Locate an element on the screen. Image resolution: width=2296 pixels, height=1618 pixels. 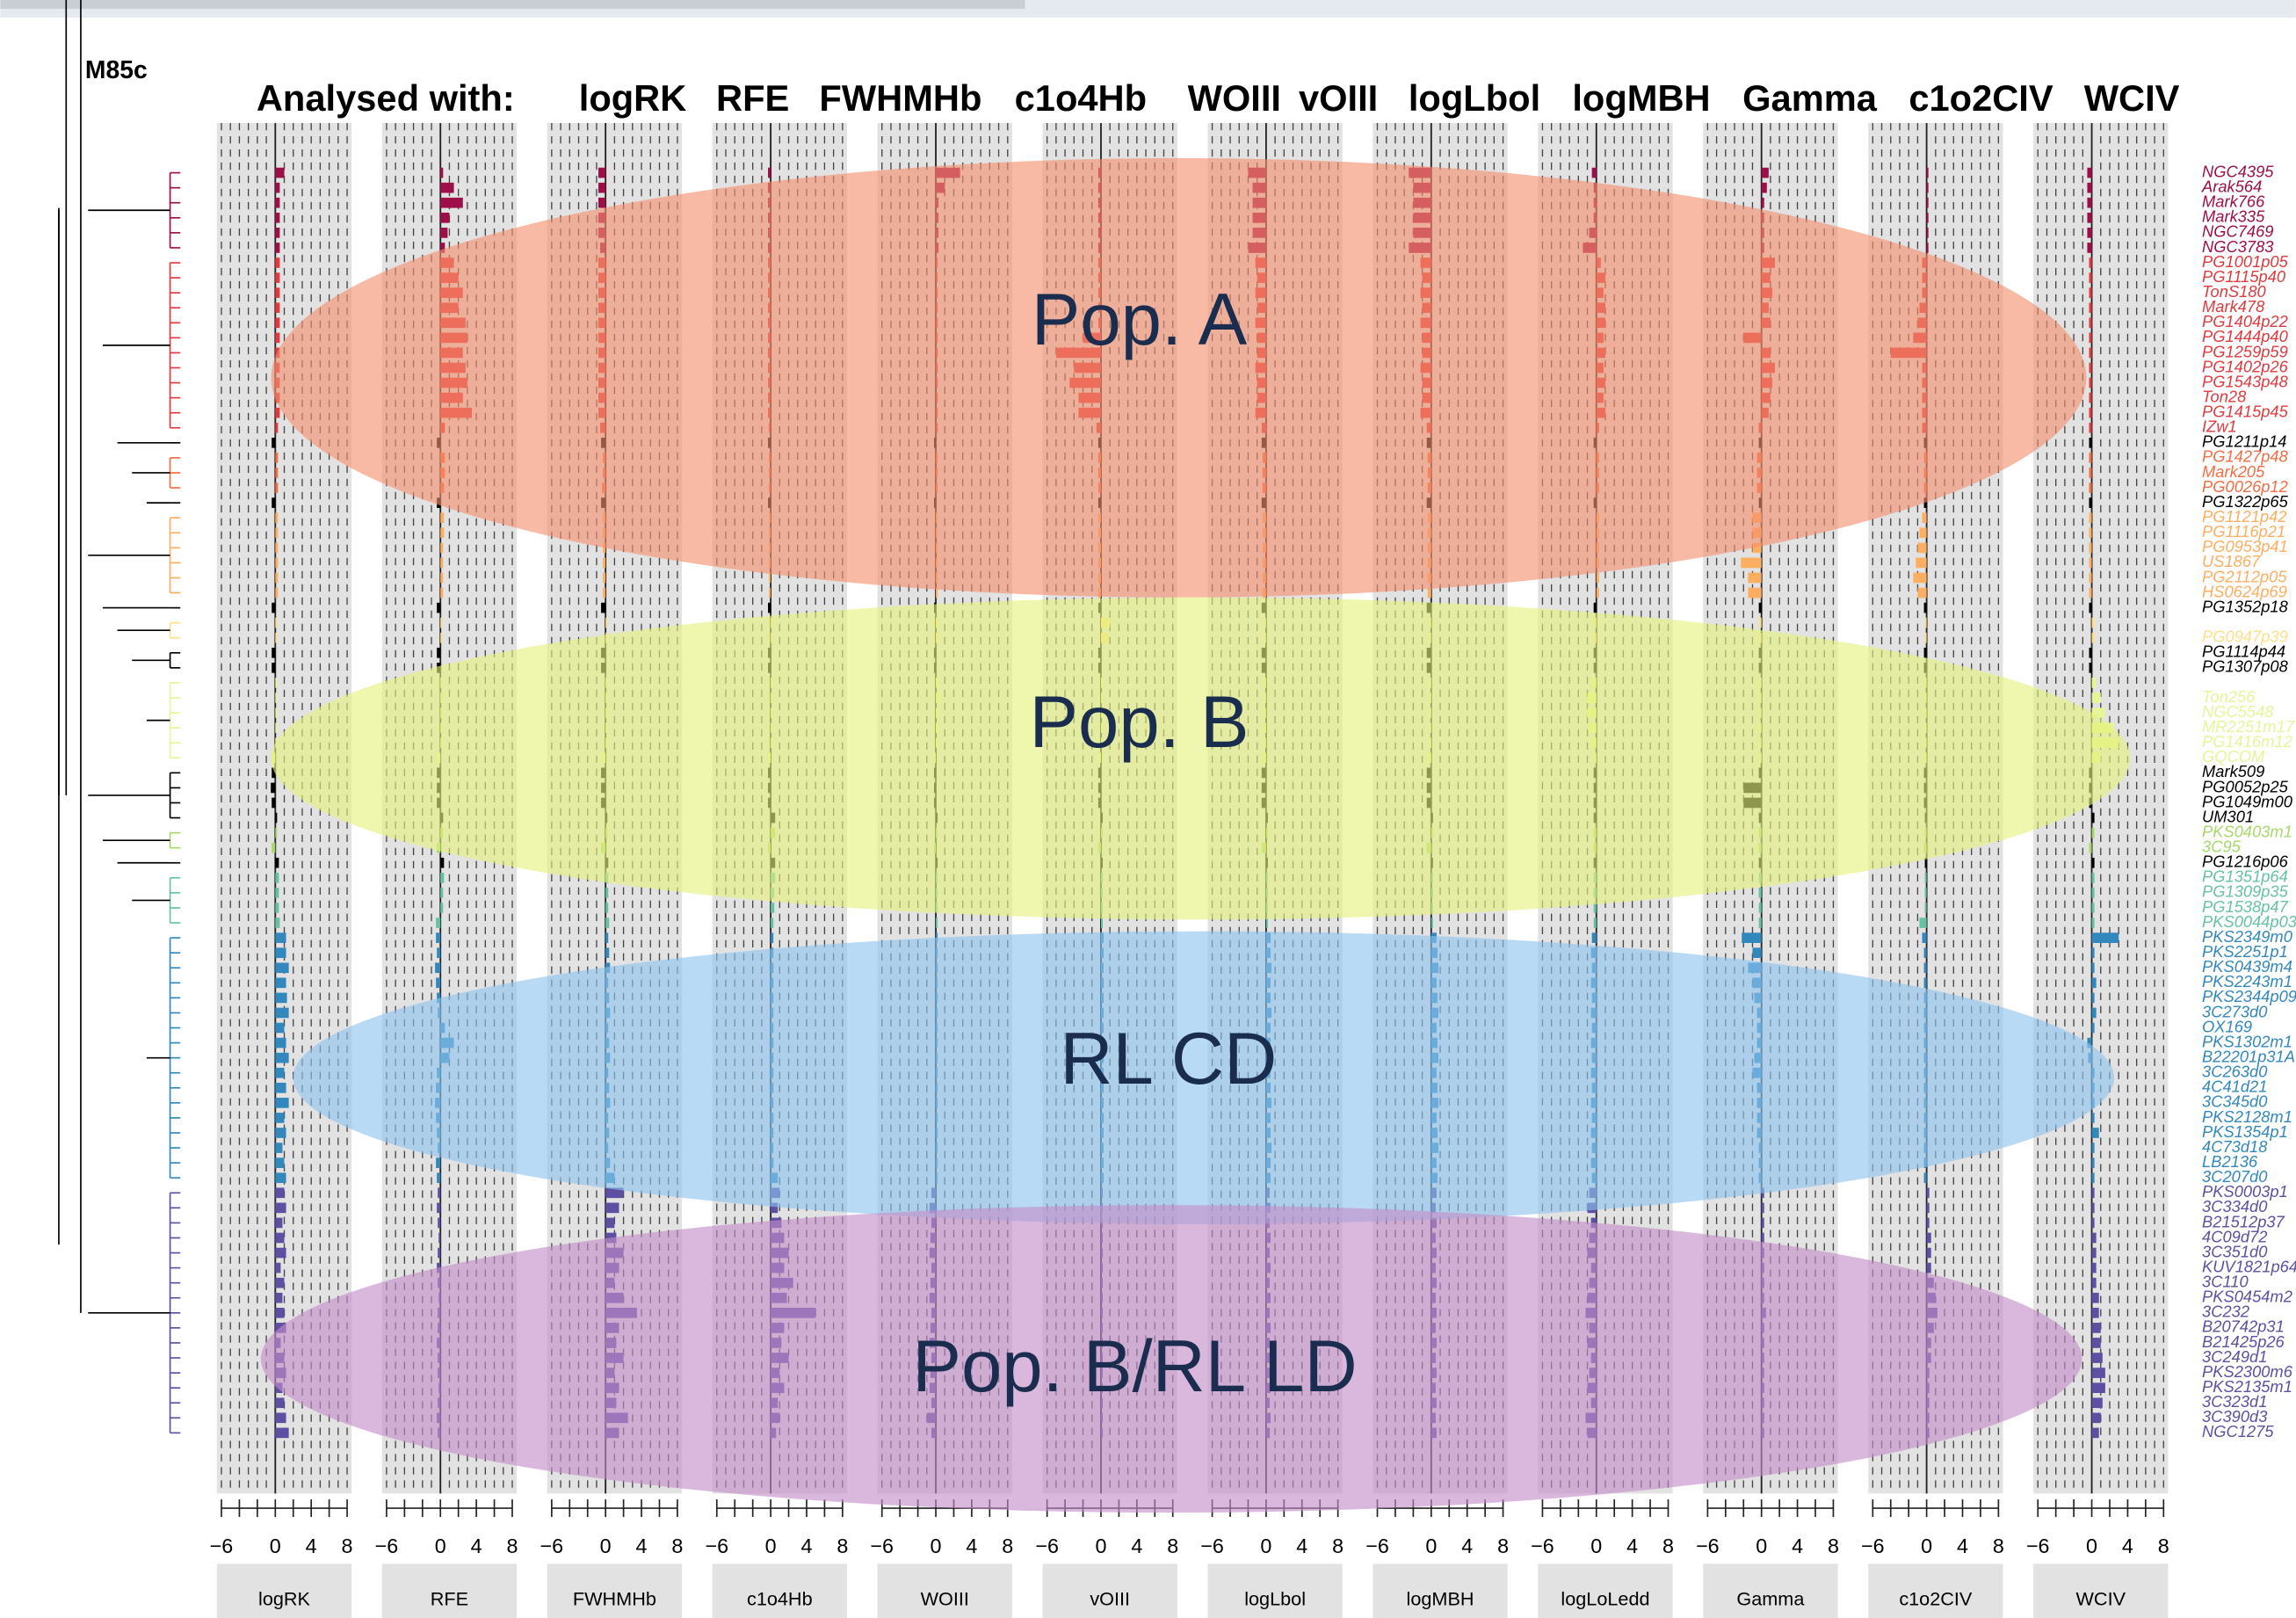
row-label: PG1351p64 is located at coordinates (2245, 876).